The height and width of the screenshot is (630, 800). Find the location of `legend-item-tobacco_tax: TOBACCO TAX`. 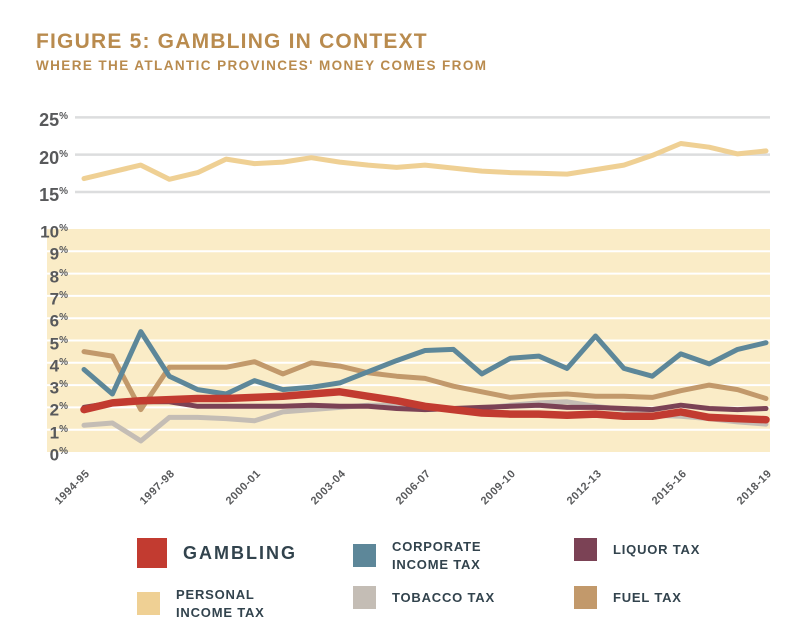

legend-item-tobacco_tax: TOBACCO TAX is located at coordinates (424, 597).